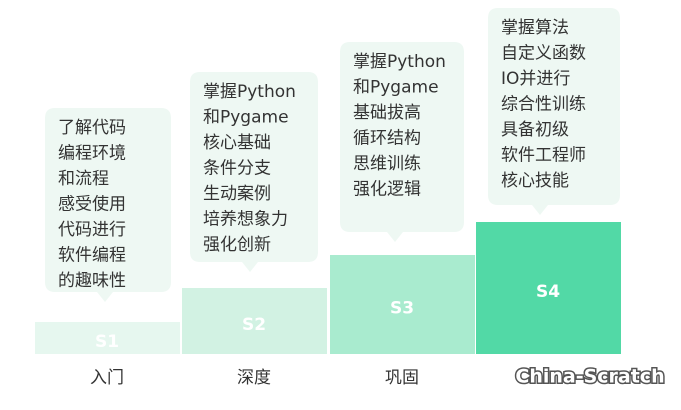  I want to click on bubble-text: 代码进行, so click(92, 230).